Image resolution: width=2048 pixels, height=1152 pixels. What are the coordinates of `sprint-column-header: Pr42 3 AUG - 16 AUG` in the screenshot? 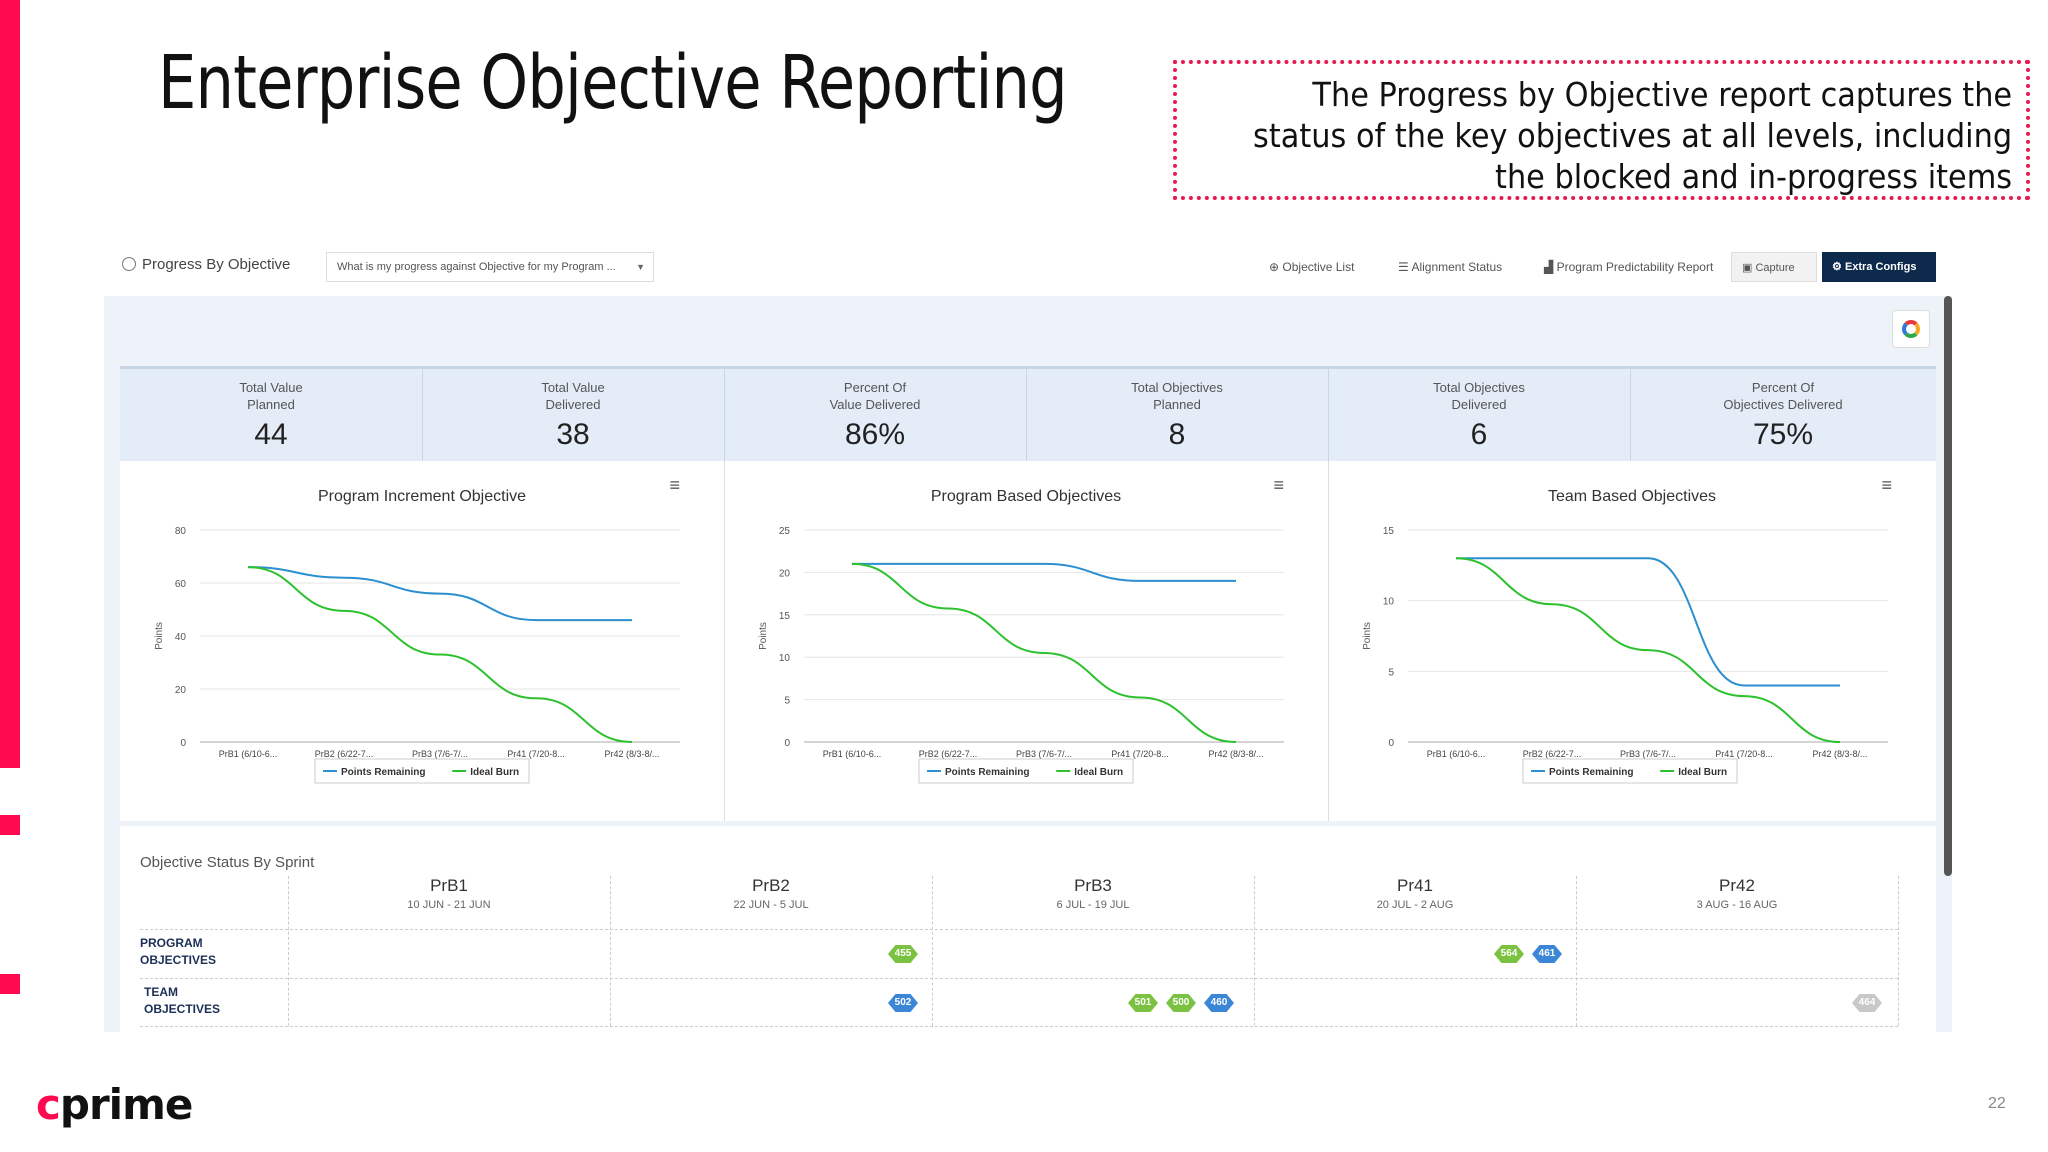 It's located at (1737, 893).